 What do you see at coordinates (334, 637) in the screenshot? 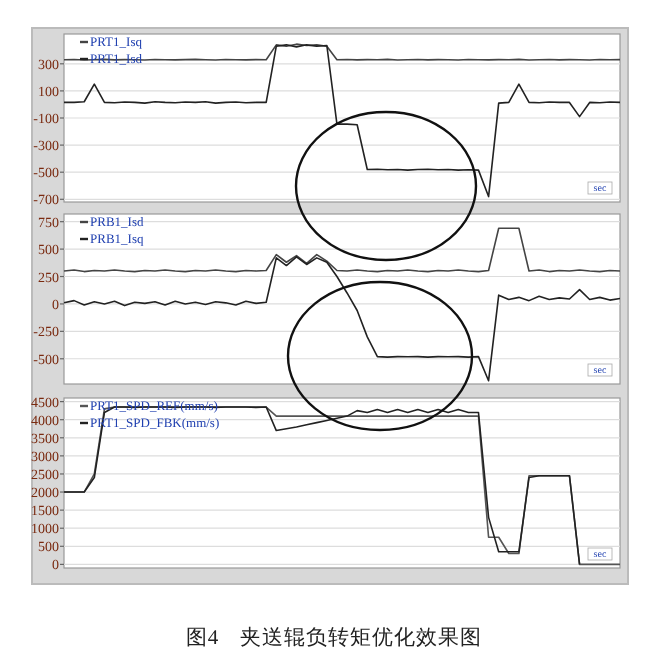
I see `caption: 图4 夹送辊负转矩优化效果图` at bounding box center [334, 637].